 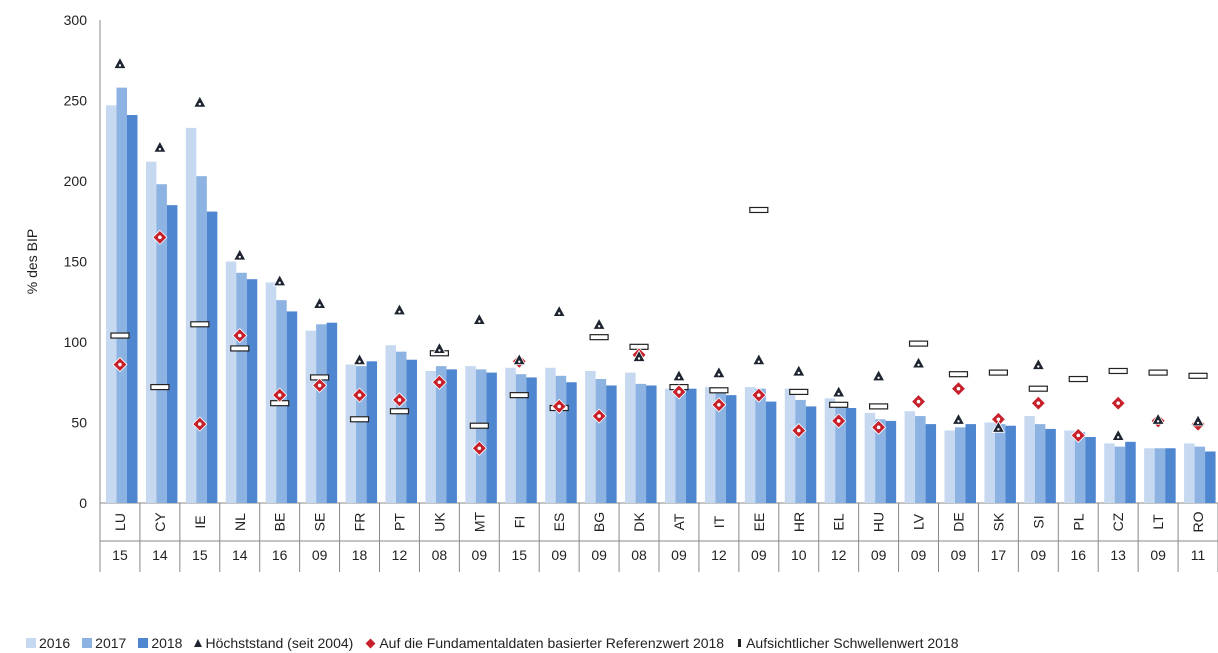 I want to click on peak-marker-dot-HR, so click(x=798, y=373).